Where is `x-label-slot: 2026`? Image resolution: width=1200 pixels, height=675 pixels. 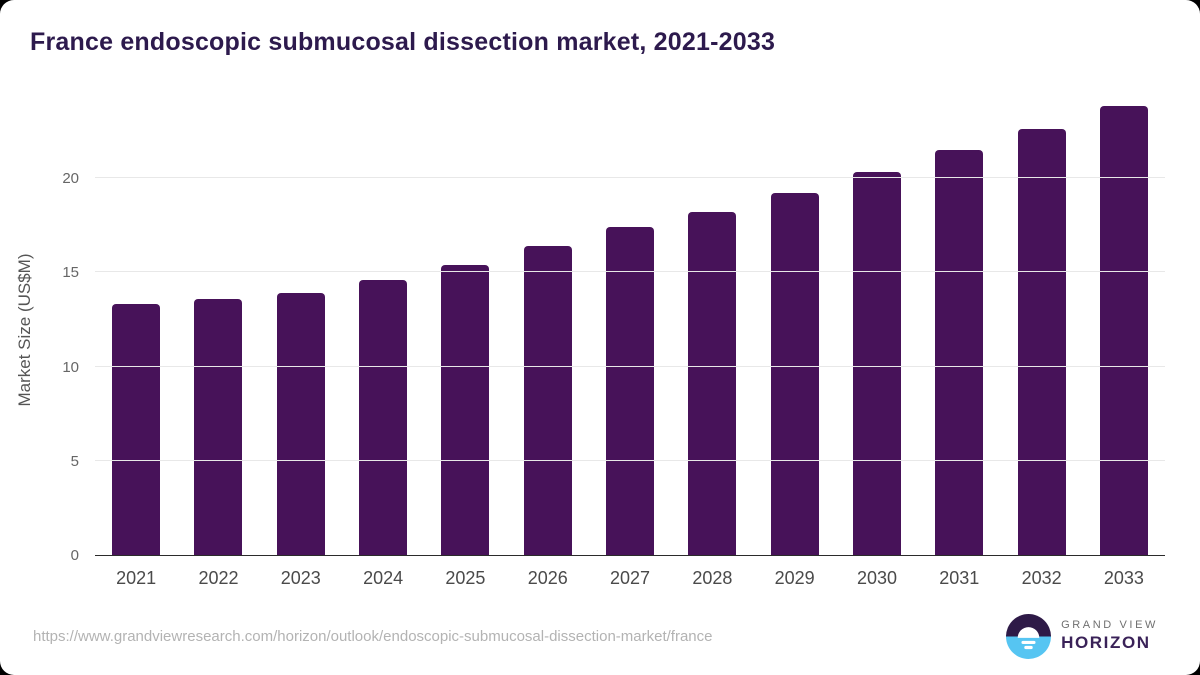
x-label-slot: 2026 is located at coordinates (548, 578).